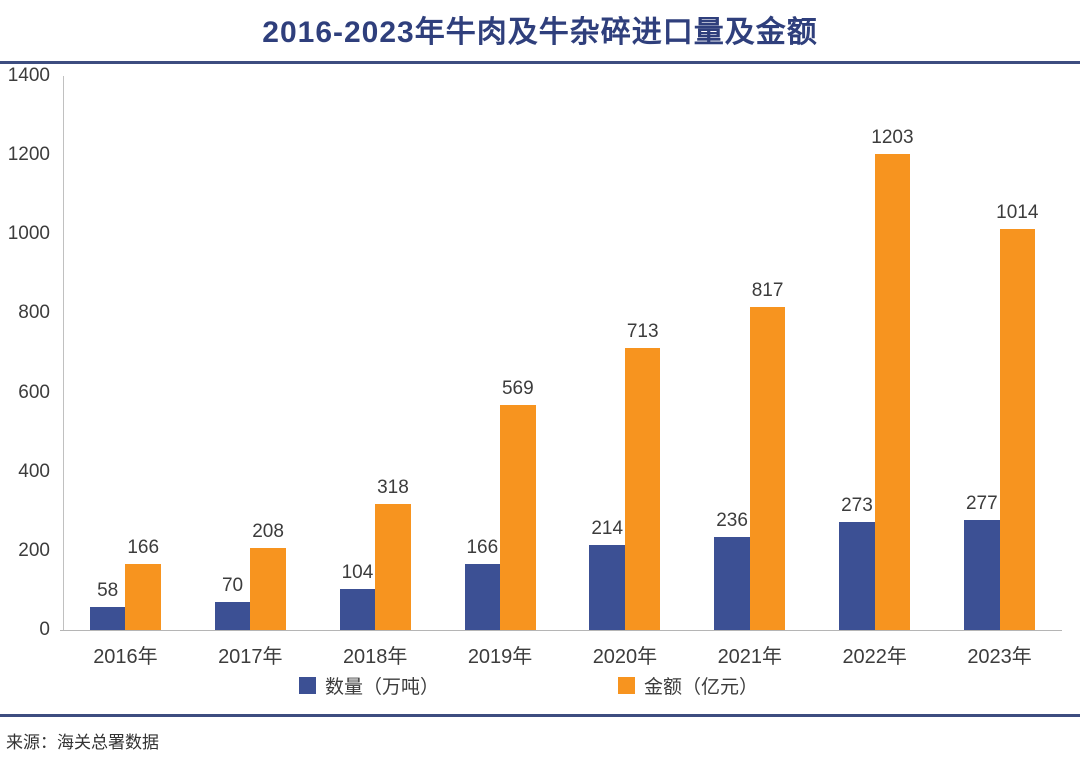 The image size is (1080, 764). Describe the element at coordinates (382, 687) in the screenshot. I see `legend-label-volume: 数量（万吨）` at that location.